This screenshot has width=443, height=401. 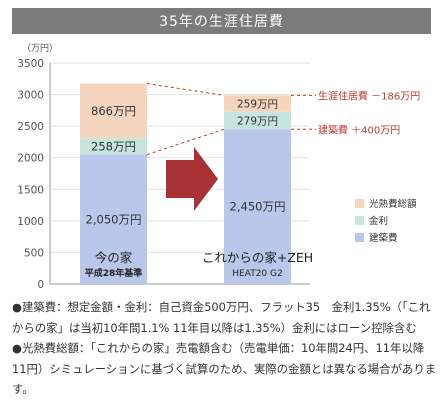 What do you see at coordinates (378, 221) in the screenshot?
I see `legend-label: 金利` at bounding box center [378, 221].